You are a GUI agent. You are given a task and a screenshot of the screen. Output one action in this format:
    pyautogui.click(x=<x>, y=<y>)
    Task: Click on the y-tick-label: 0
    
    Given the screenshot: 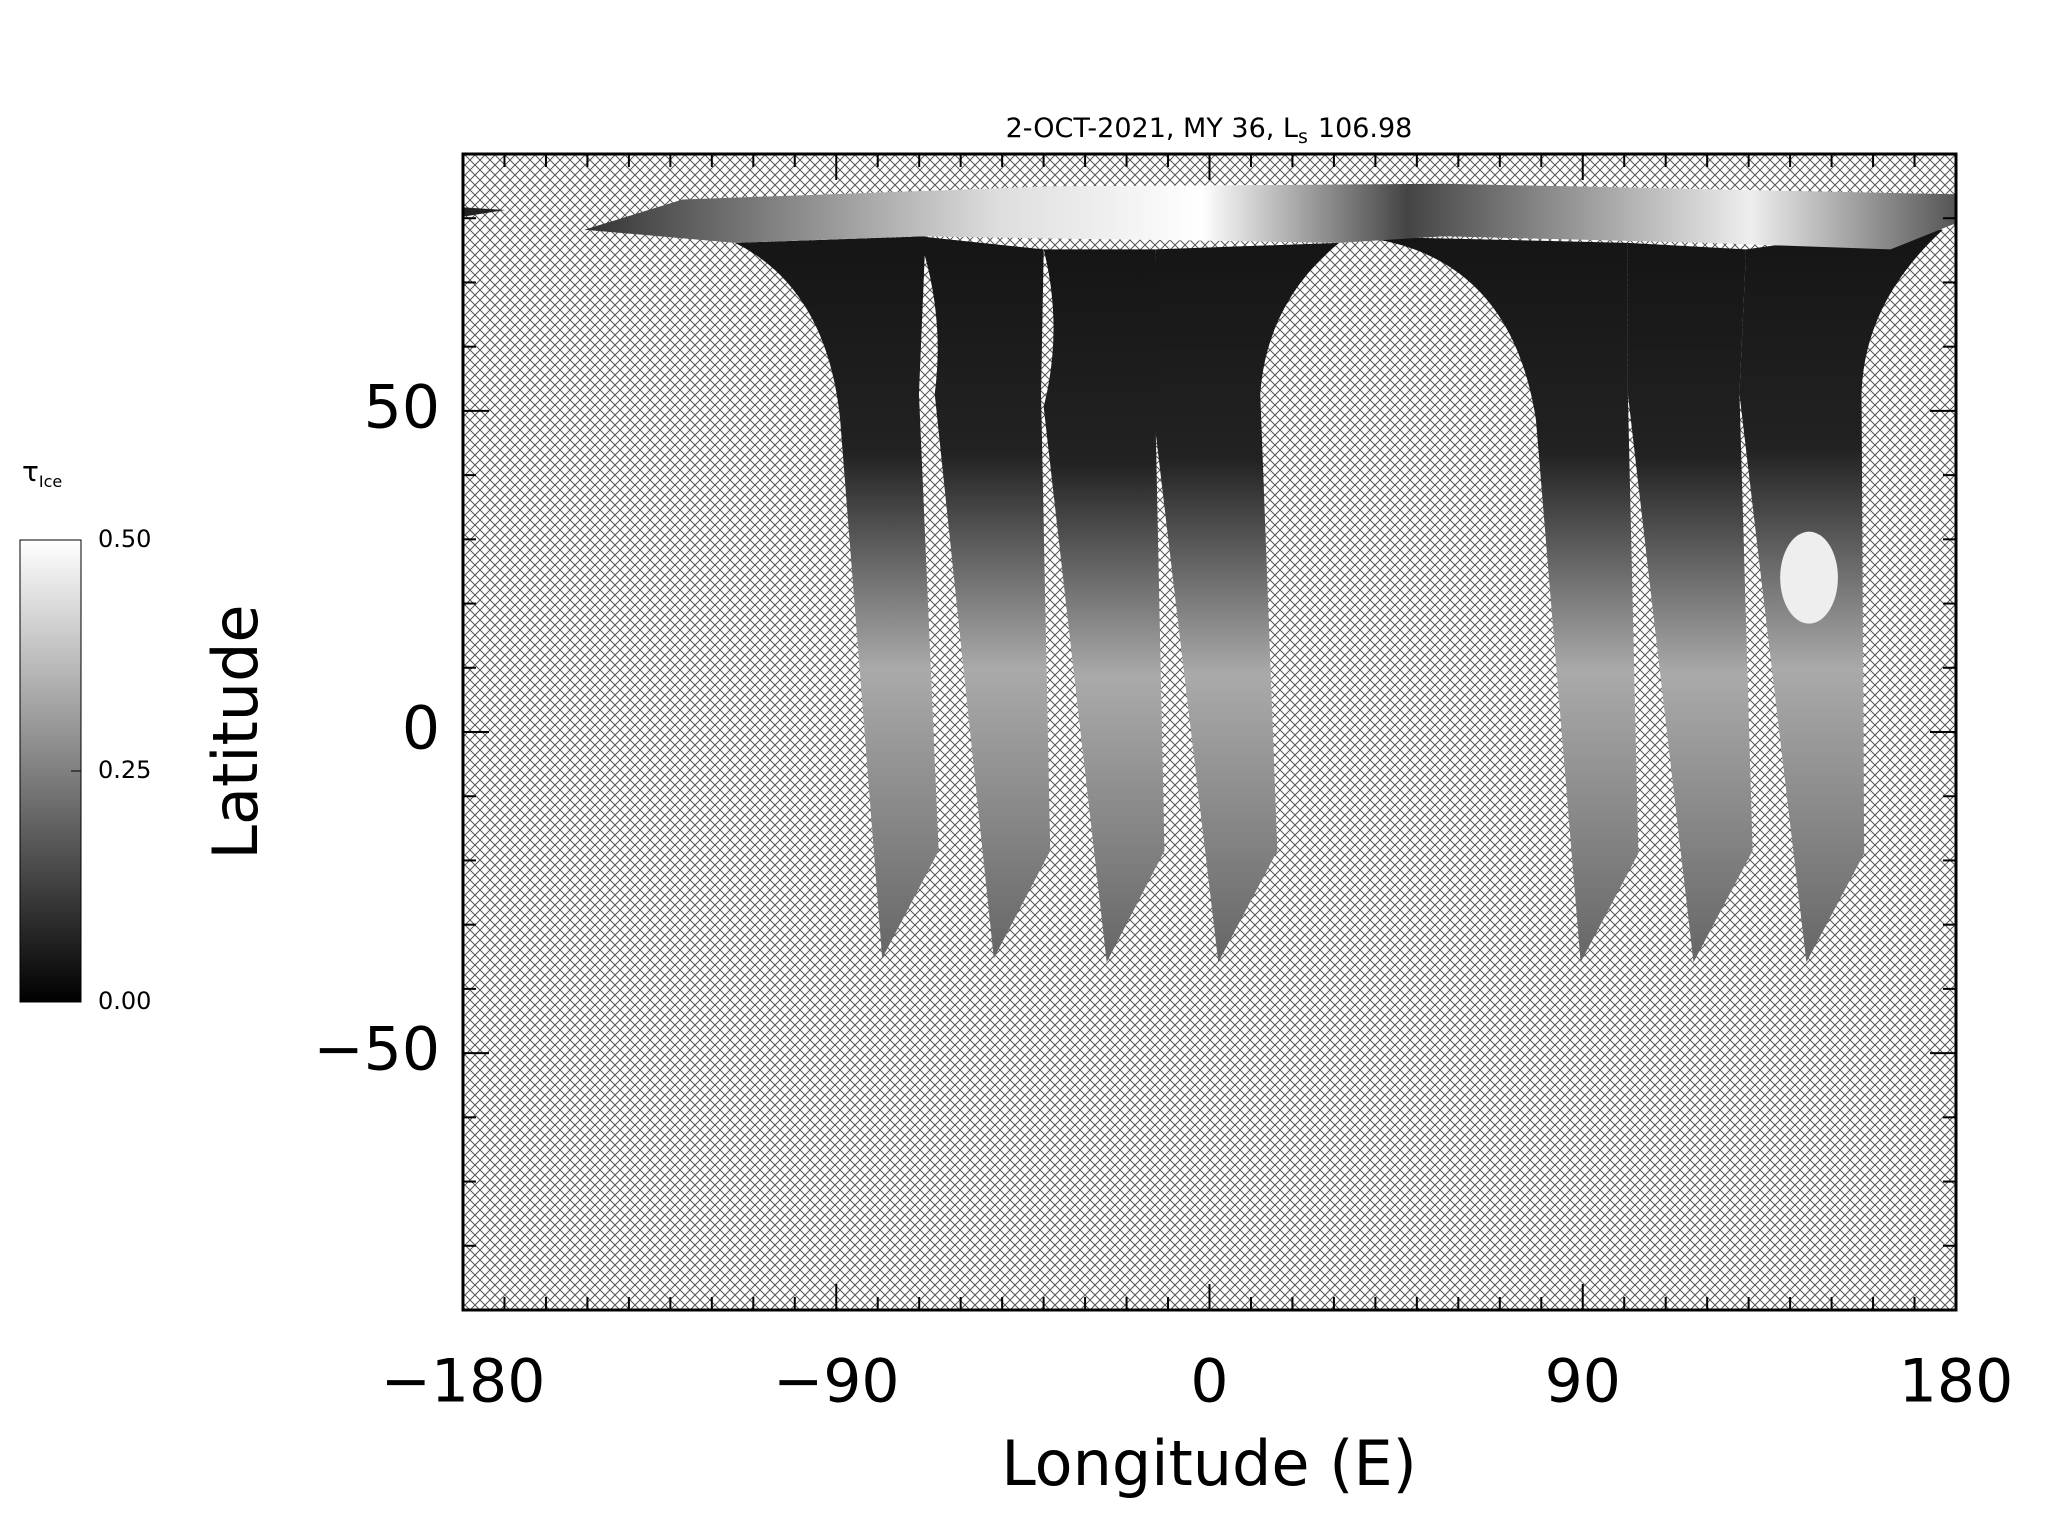 What is the action you would take?
    pyautogui.click(x=421, y=729)
    